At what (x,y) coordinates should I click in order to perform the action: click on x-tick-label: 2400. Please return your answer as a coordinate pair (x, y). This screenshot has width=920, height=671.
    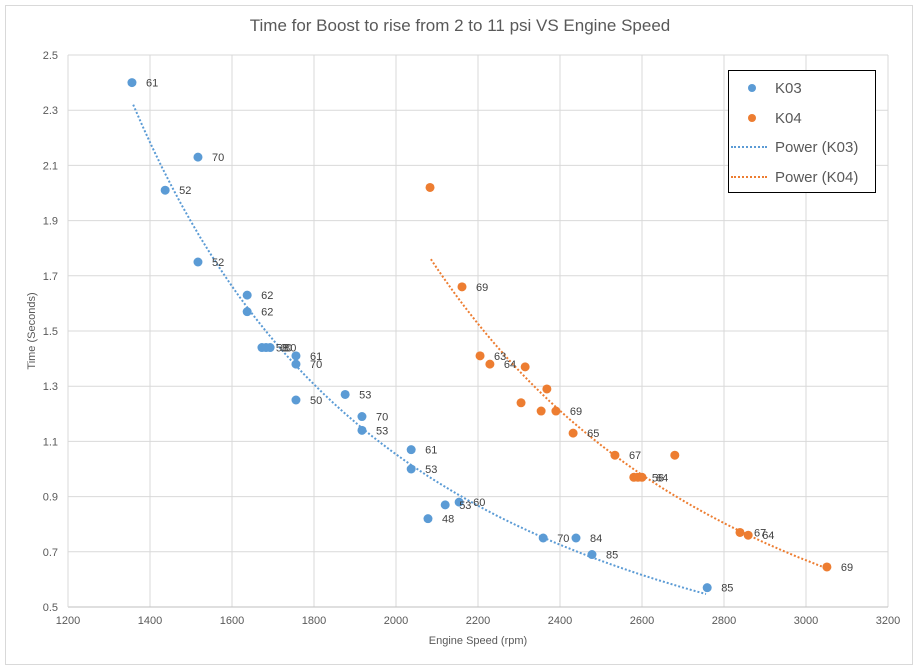
    Looking at the image, I should click on (560, 621).